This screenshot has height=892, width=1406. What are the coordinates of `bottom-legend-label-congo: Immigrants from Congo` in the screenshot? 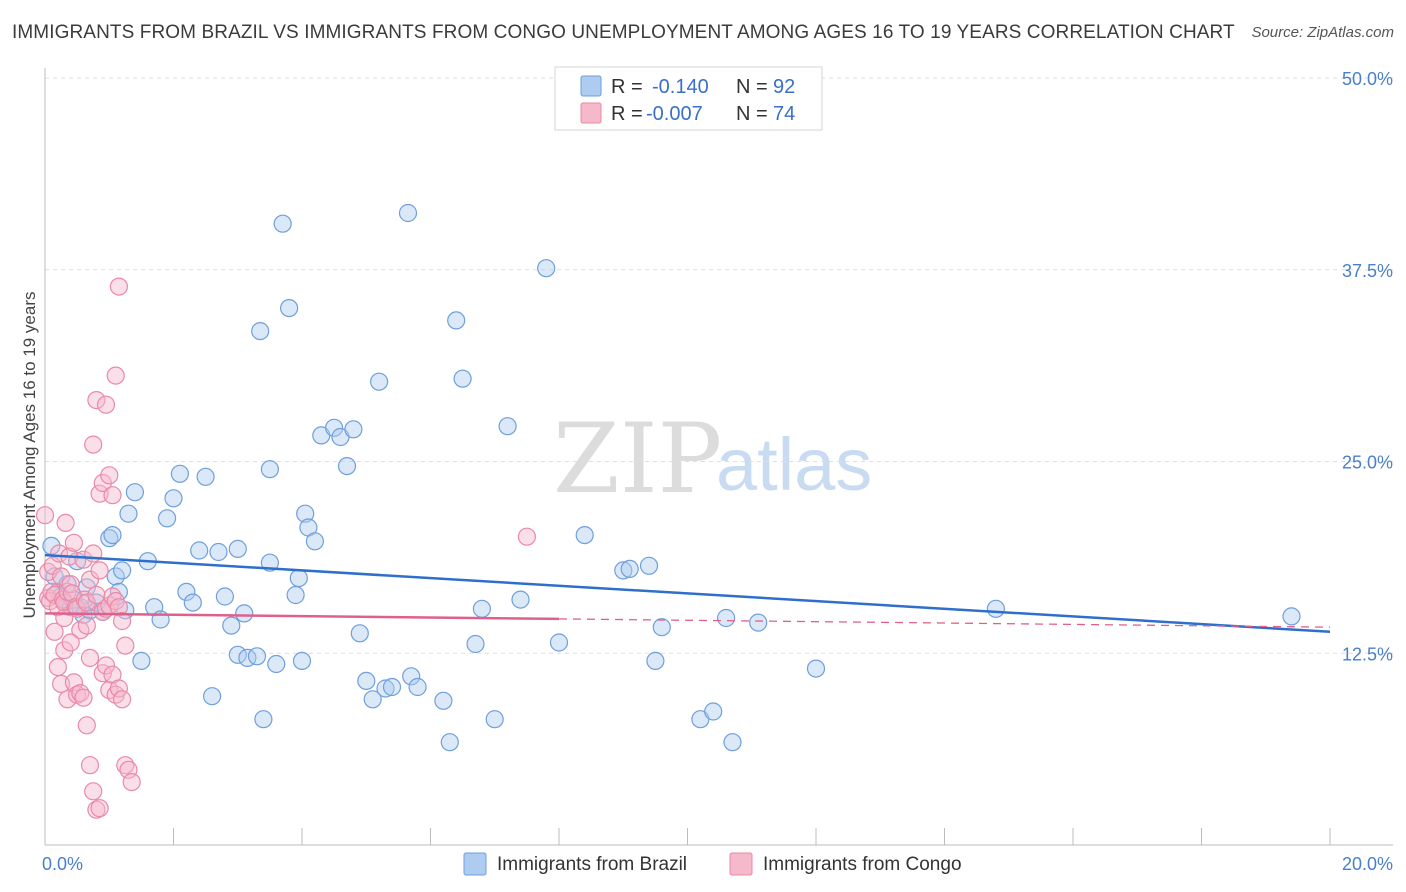 It's located at (862, 864).